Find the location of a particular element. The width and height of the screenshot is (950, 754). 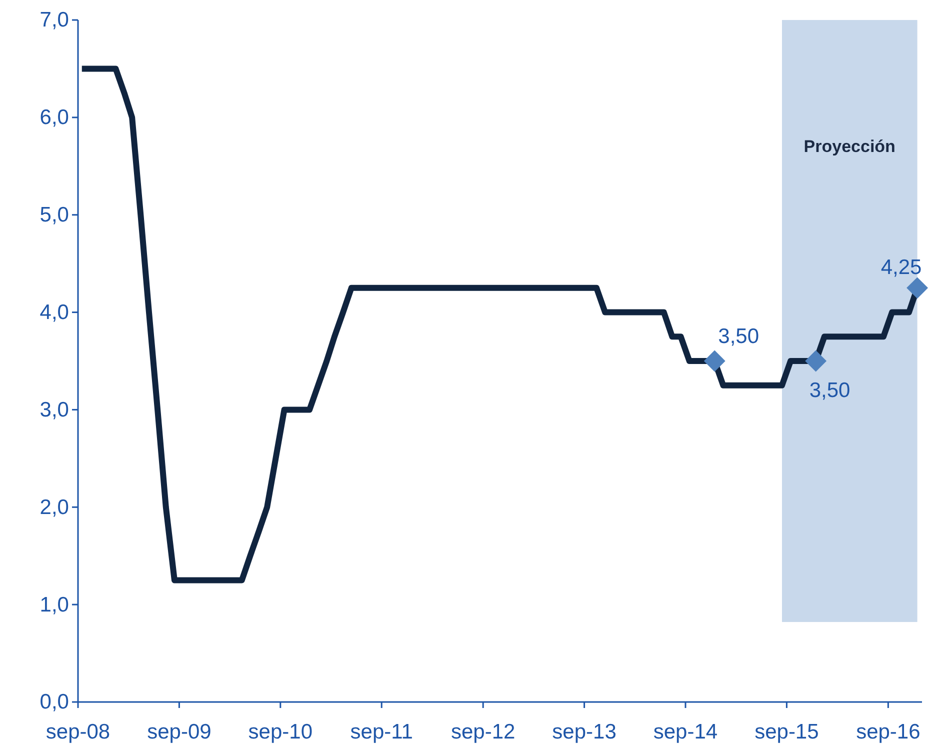

x-tick-label: sep-12 is located at coordinates (483, 732).